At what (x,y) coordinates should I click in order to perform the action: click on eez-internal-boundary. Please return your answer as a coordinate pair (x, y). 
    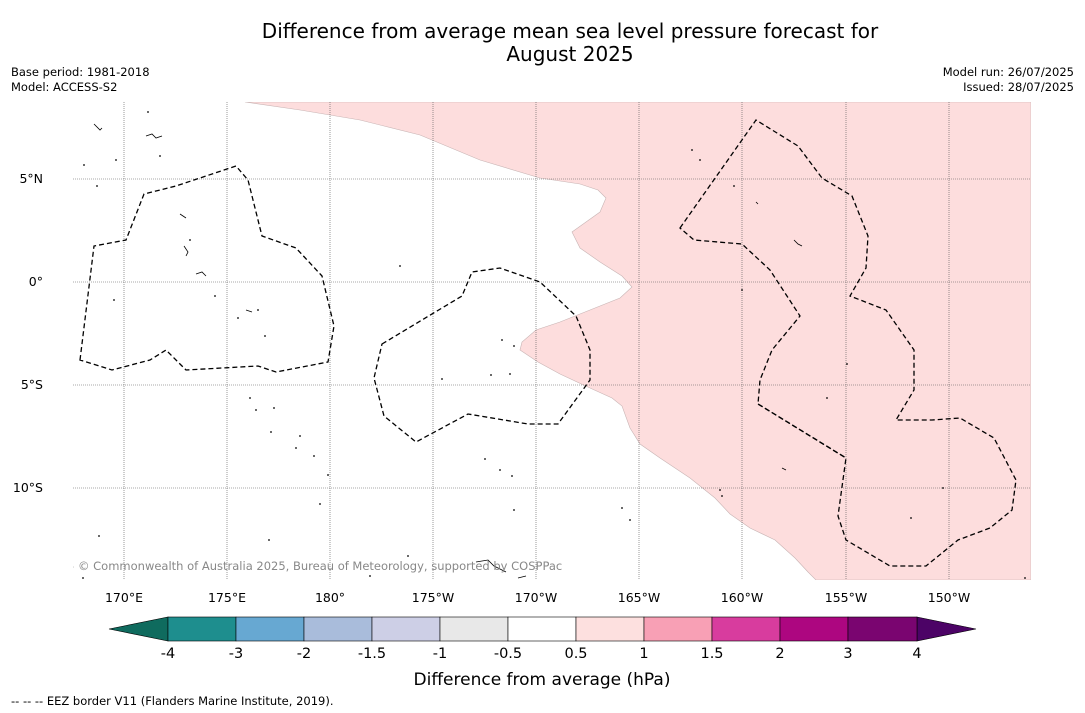
    Looking at the image, I should click on (802, 431).